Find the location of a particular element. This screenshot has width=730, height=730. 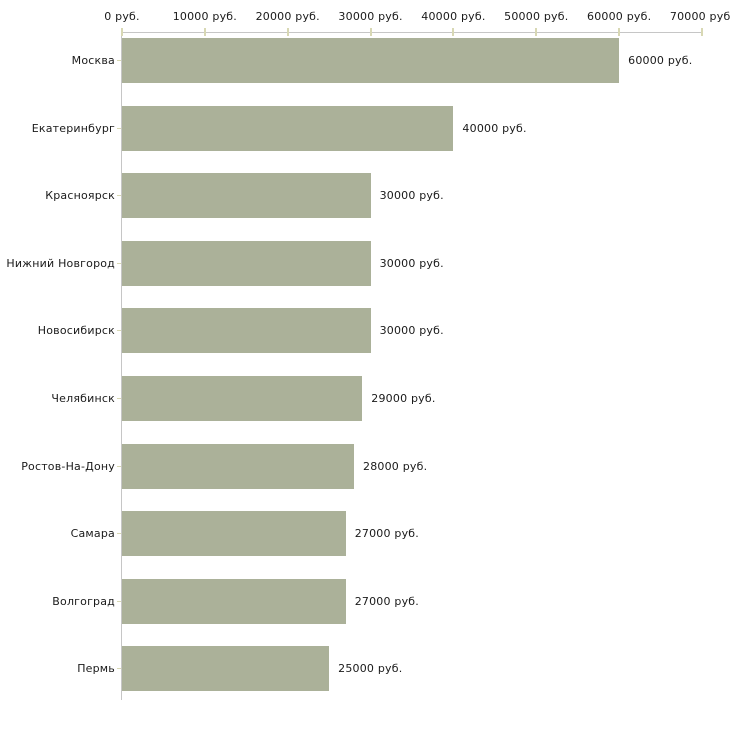

bar-row: Самара 27000 руб. is located at coordinates (365, 534).